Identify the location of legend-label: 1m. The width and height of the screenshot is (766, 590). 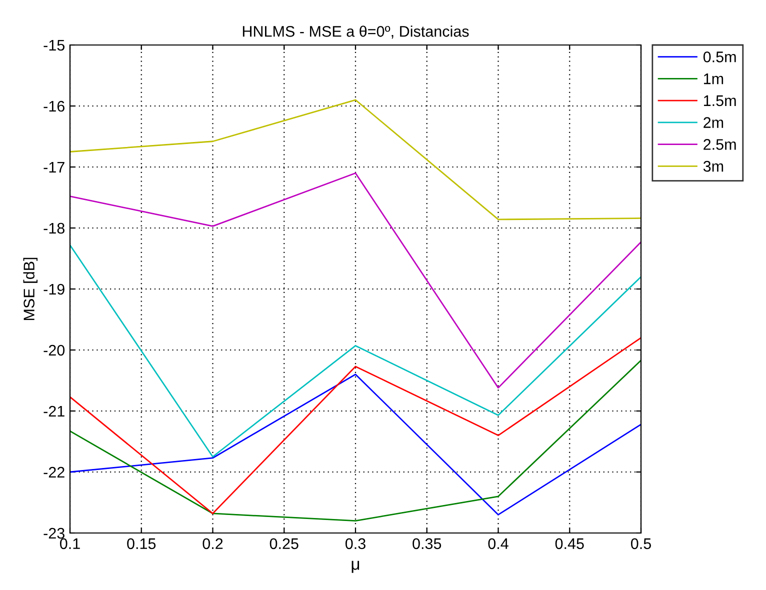
(714, 79).